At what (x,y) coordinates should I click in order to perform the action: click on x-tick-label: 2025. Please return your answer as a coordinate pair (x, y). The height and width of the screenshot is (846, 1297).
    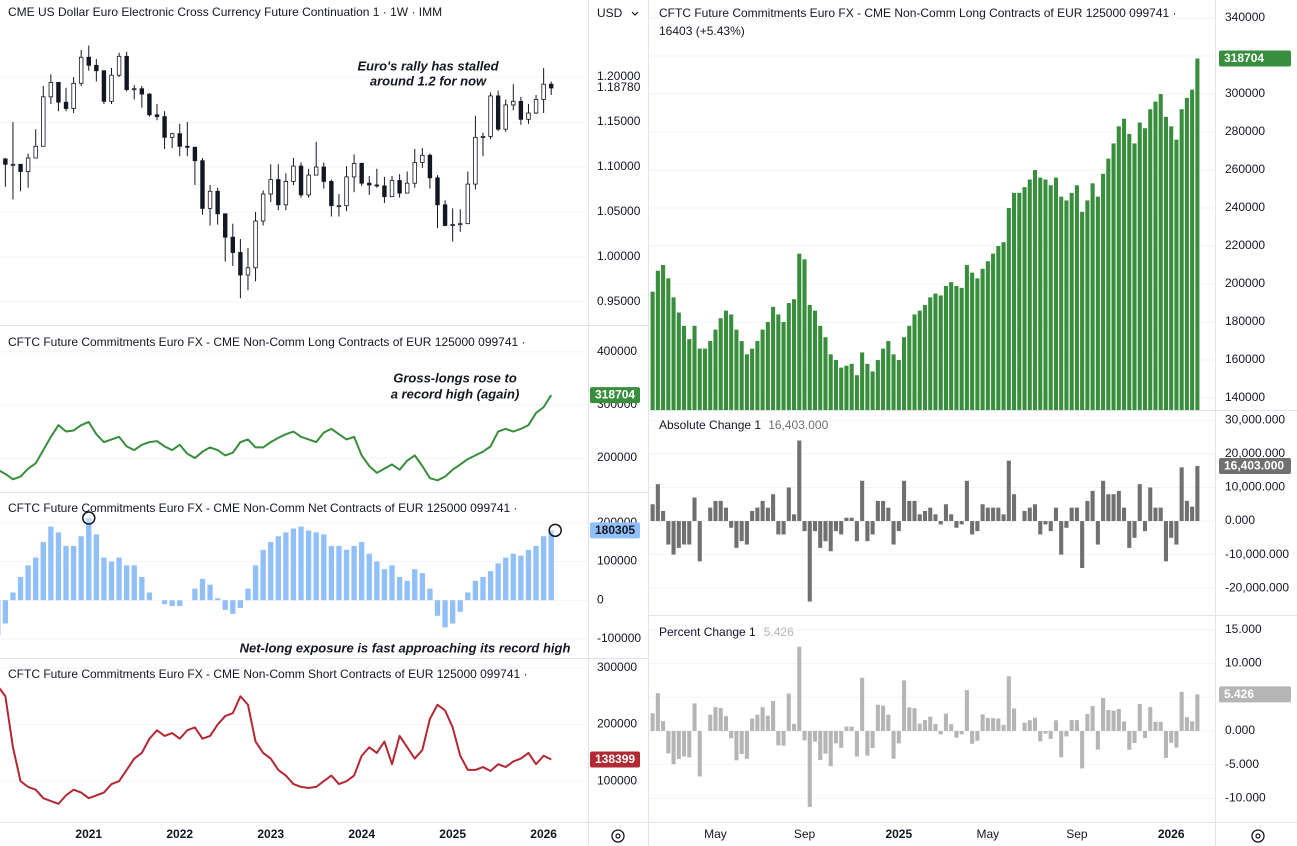
    Looking at the image, I should click on (898, 834).